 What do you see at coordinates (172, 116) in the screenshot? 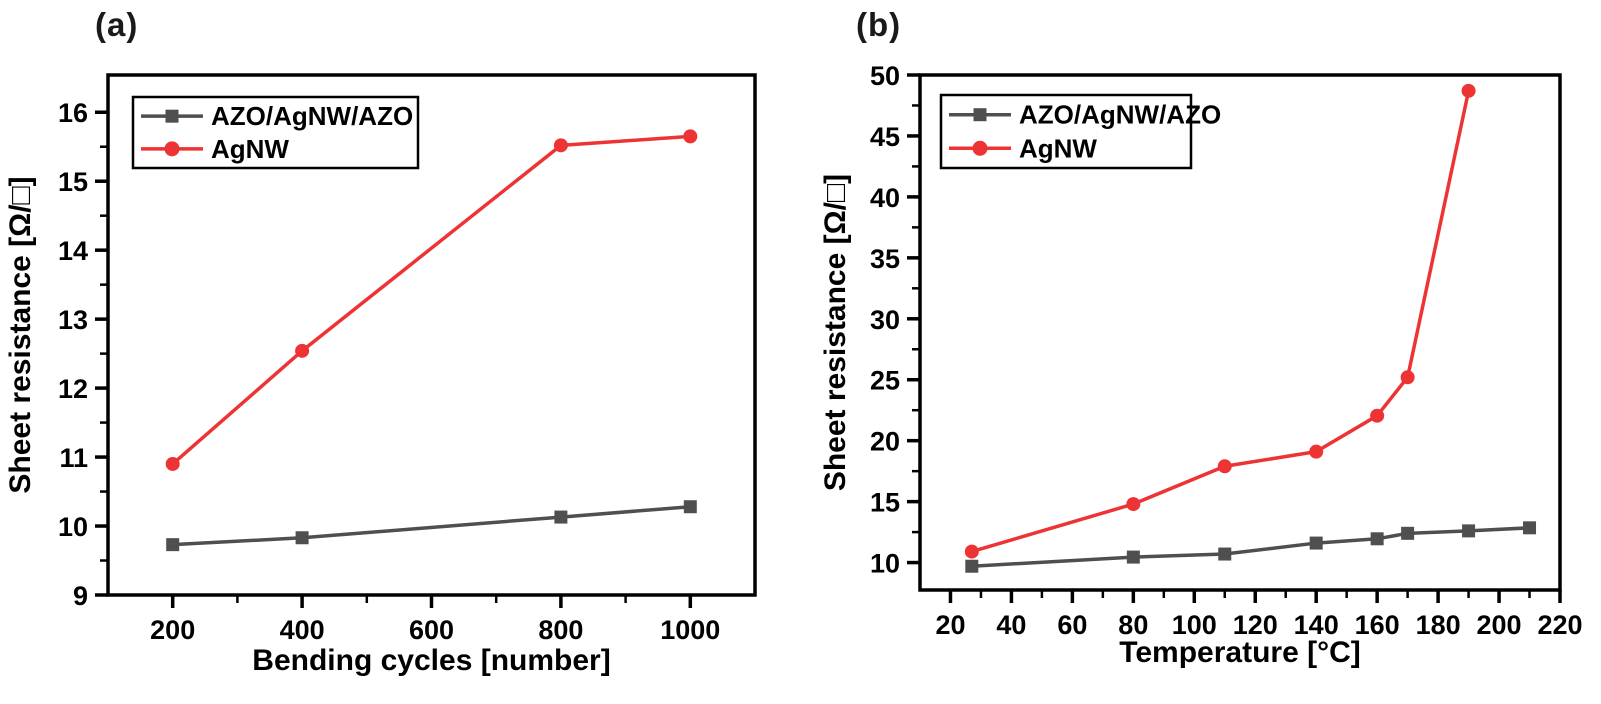
I see `chart-a-legend-marker-azo-agnw-azo` at bounding box center [172, 116].